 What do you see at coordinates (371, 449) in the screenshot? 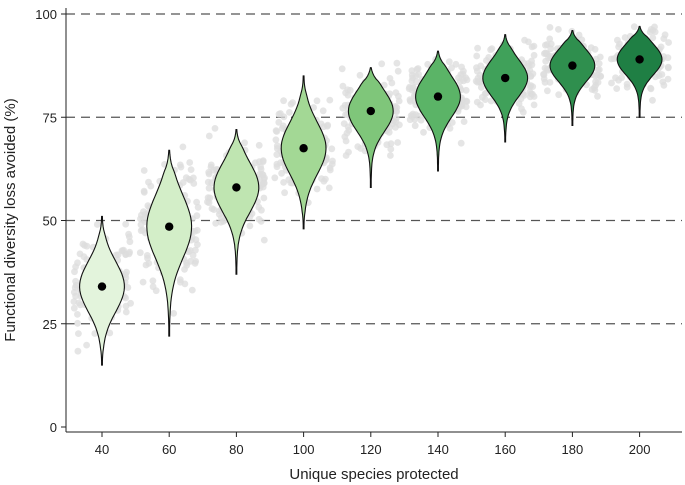
I see `x-tick-label: 120` at bounding box center [371, 449].